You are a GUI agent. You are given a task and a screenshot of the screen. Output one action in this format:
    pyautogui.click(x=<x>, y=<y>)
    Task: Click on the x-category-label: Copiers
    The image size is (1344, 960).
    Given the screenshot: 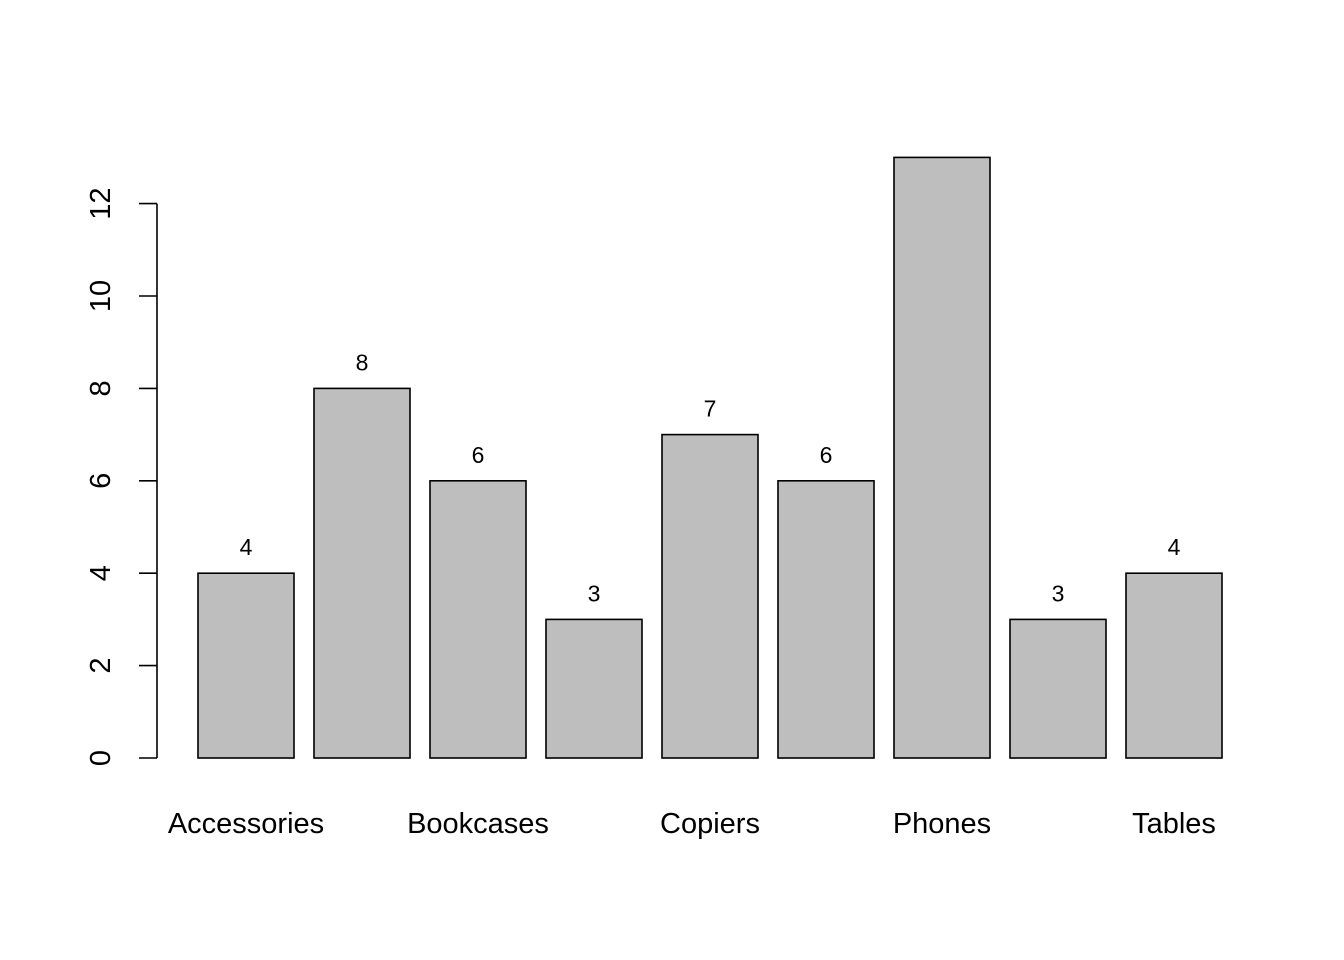 What is the action you would take?
    pyautogui.click(x=710, y=824)
    